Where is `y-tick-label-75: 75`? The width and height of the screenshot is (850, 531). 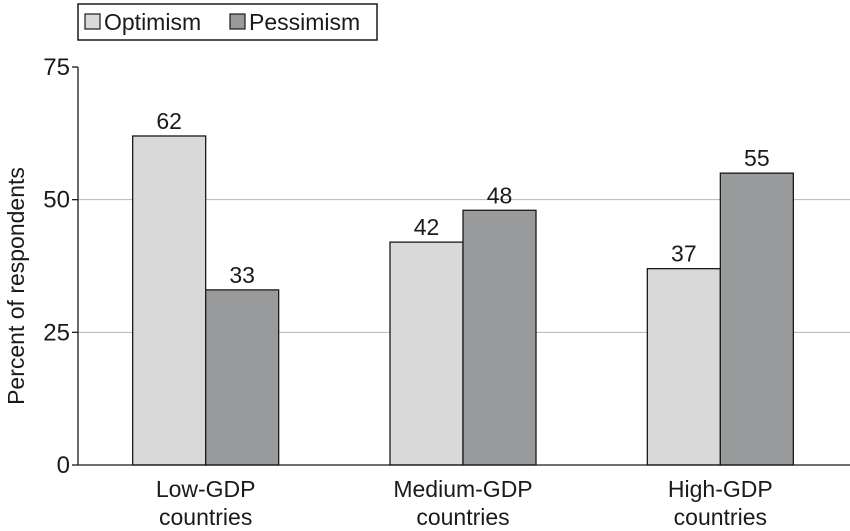 y-tick-label-75: 75 is located at coordinates (56, 67).